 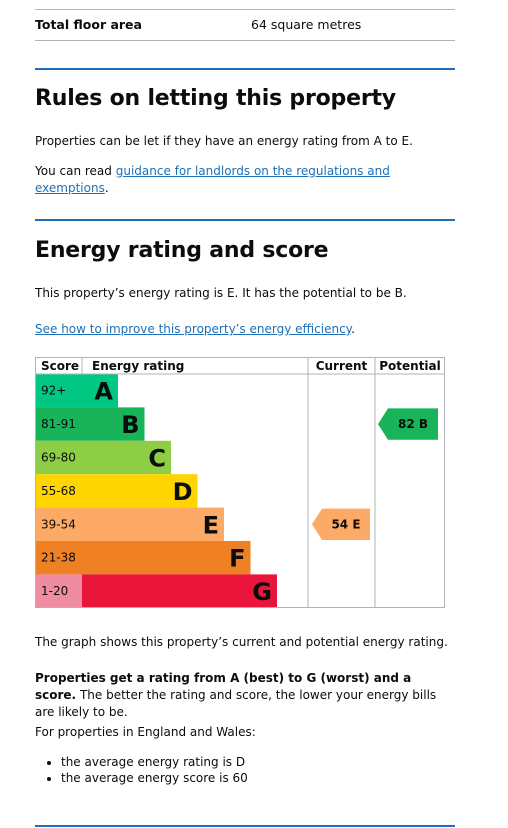 What do you see at coordinates (211, 525) in the screenshot?
I see `rating-letter: E` at bounding box center [211, 525].